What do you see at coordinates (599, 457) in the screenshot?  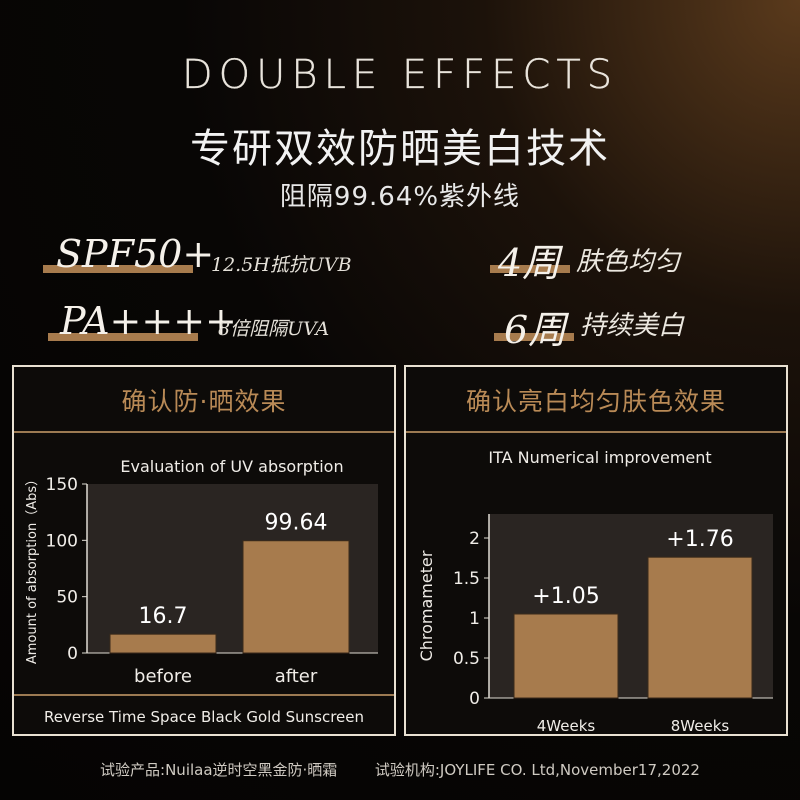 I see `ita-chart-title: ITA Numerical improvement` at bounding box center [599, 457].